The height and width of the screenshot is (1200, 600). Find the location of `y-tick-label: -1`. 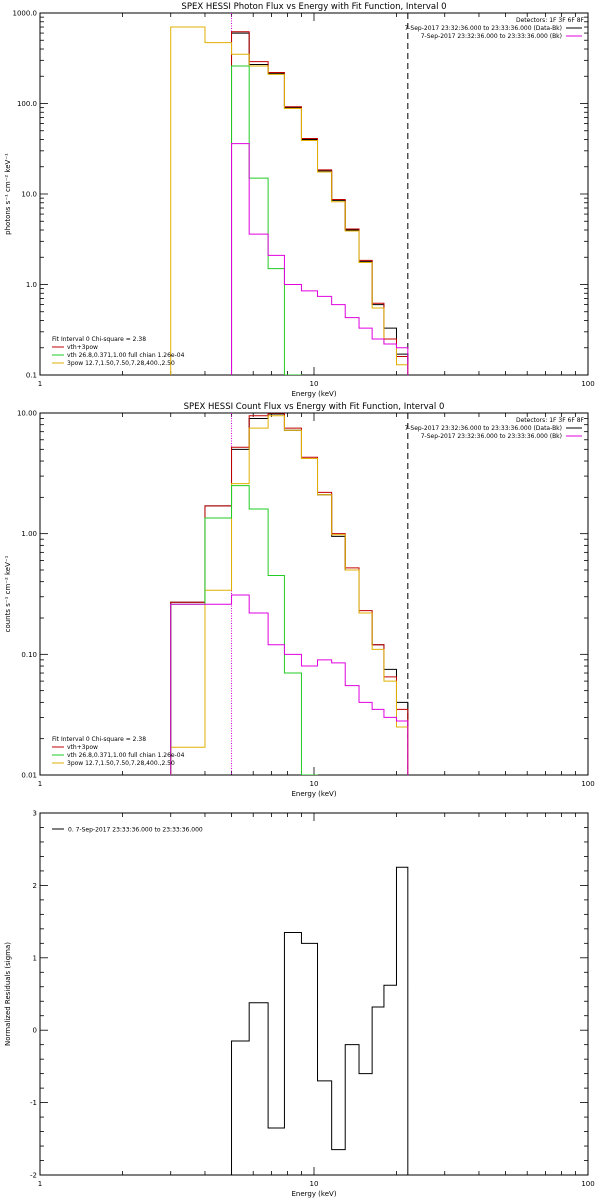

y-tick-label: -1 is located at coordinates (33, 1103).